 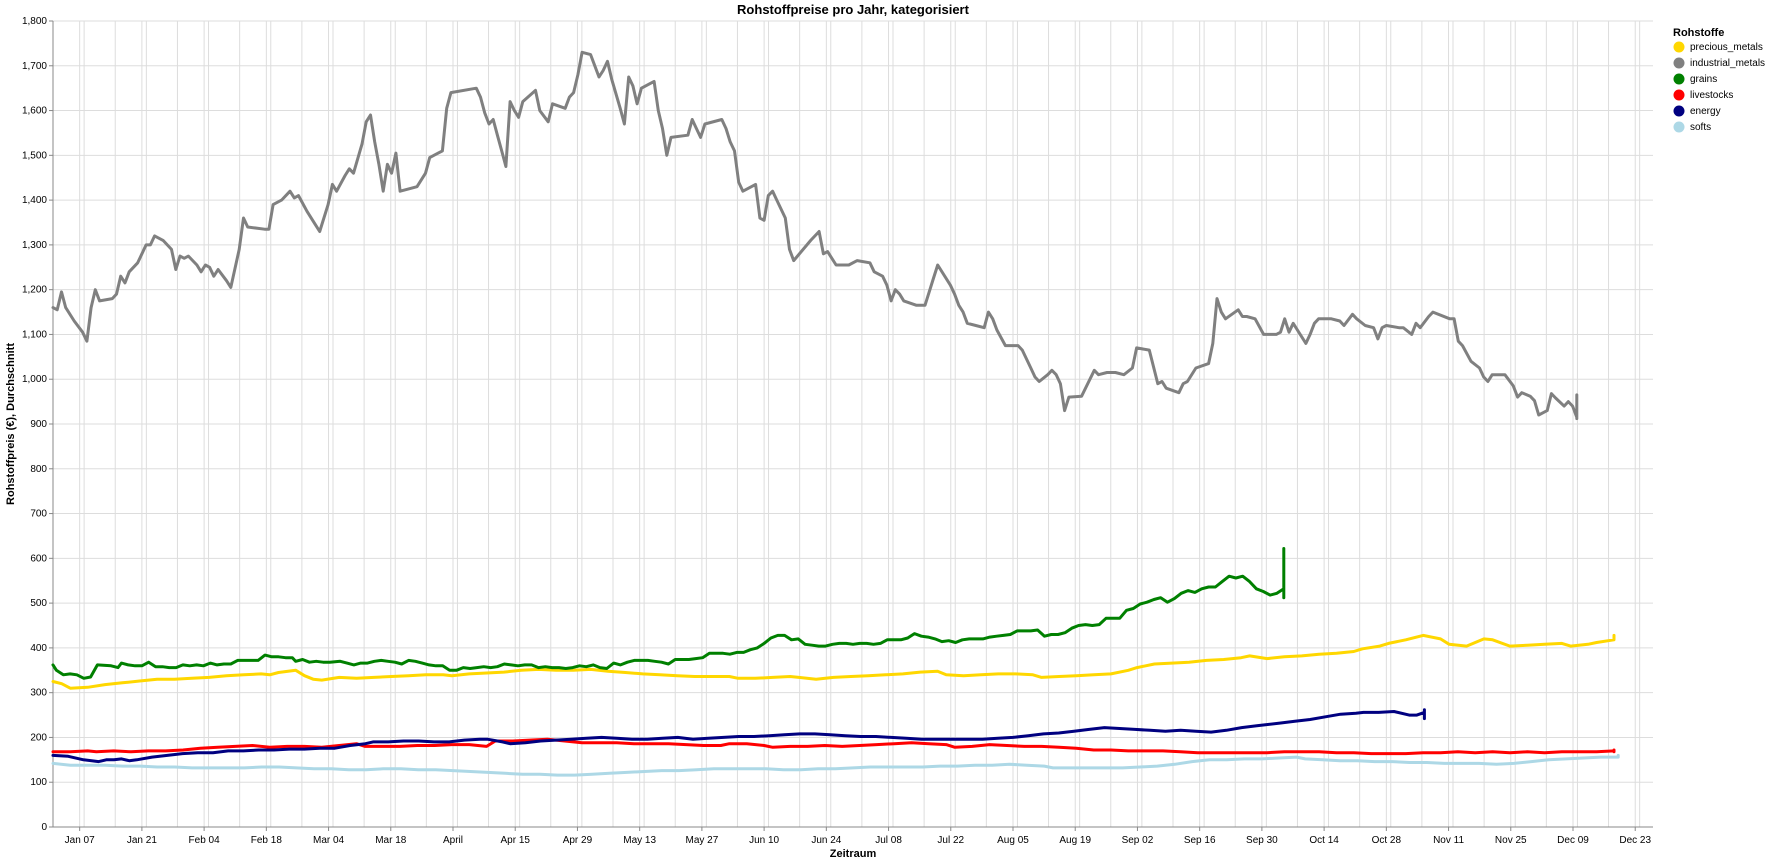 What do you see at coordinates (11, 424) in the screenshot?
I see `y-axis-title: Rohstoffpreis (€), Durchschnitt` at bounding box center [11, 424].